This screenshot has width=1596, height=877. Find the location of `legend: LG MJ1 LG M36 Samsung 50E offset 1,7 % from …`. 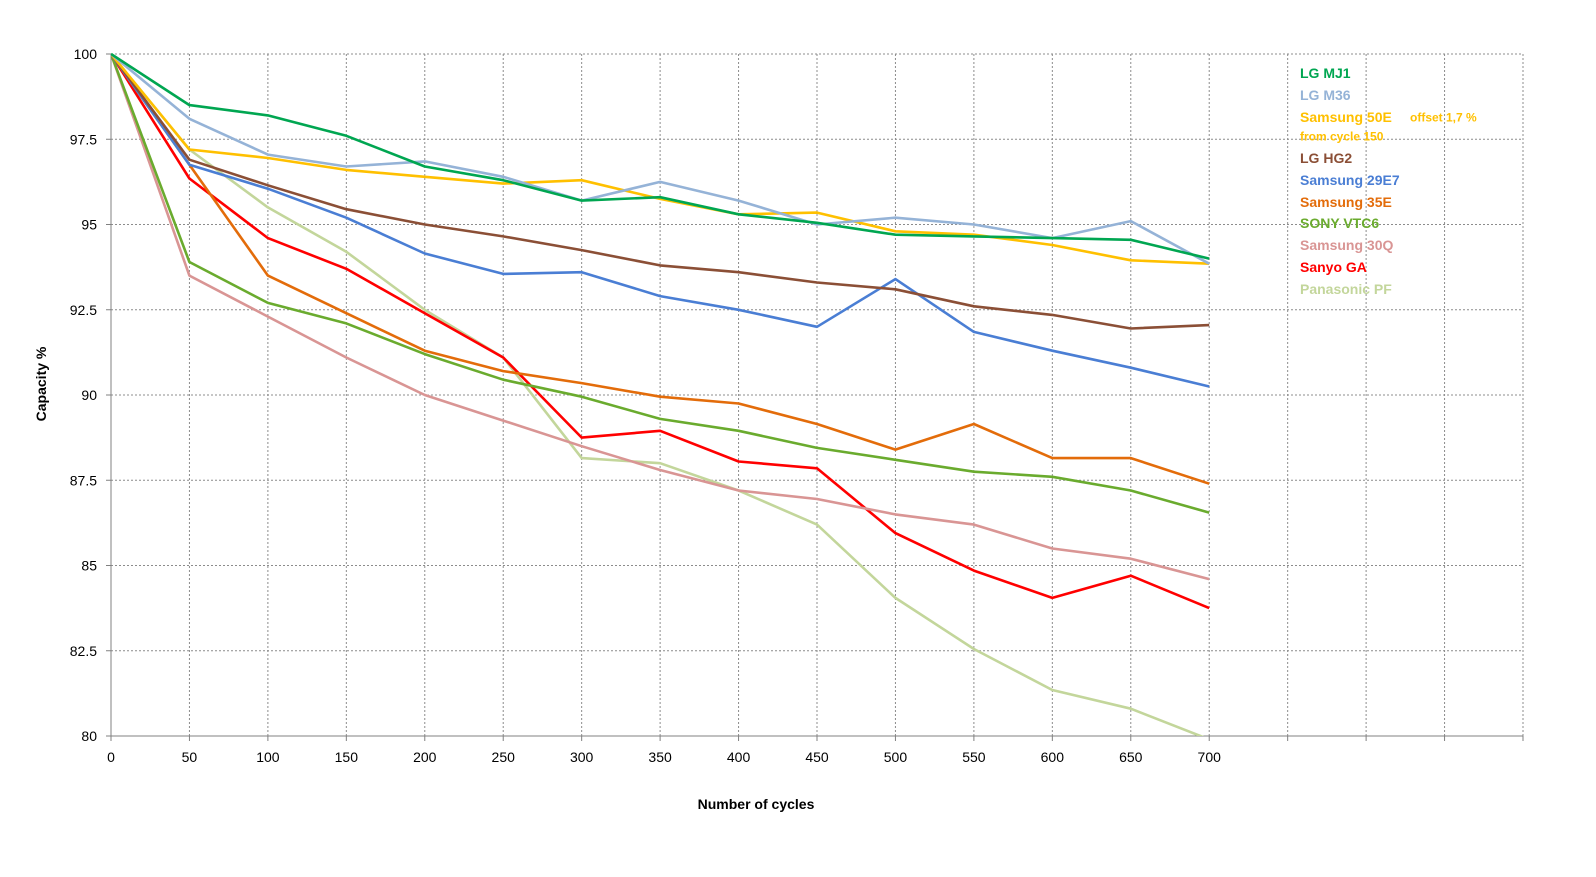

legend: LG MJ1 LG M36 Samsung 50E offset 1,7 % from … is located at coordinates (1388, 181).